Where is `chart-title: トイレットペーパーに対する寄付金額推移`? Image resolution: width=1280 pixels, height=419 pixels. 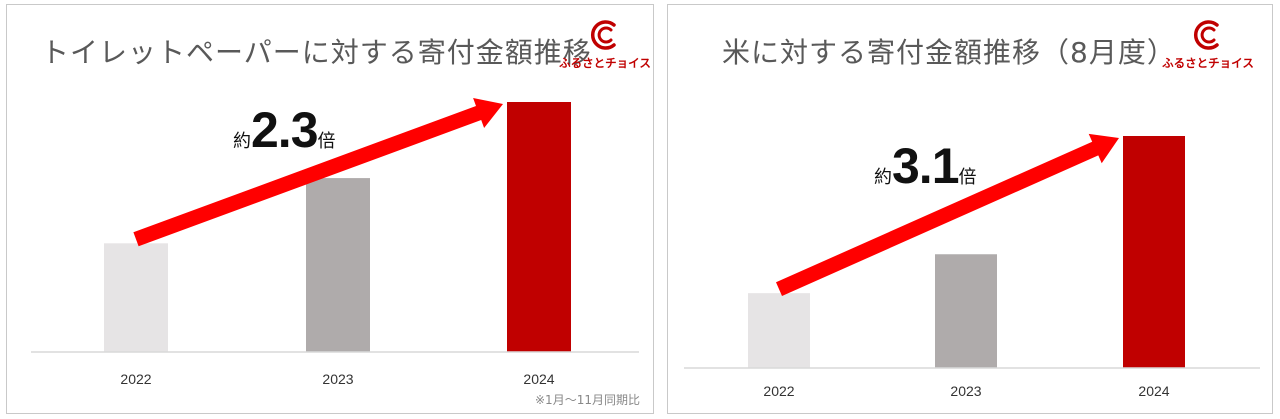 chart-title: トイレットペーパーに対する寄付金額推移 is located at coordinates (316, 52).